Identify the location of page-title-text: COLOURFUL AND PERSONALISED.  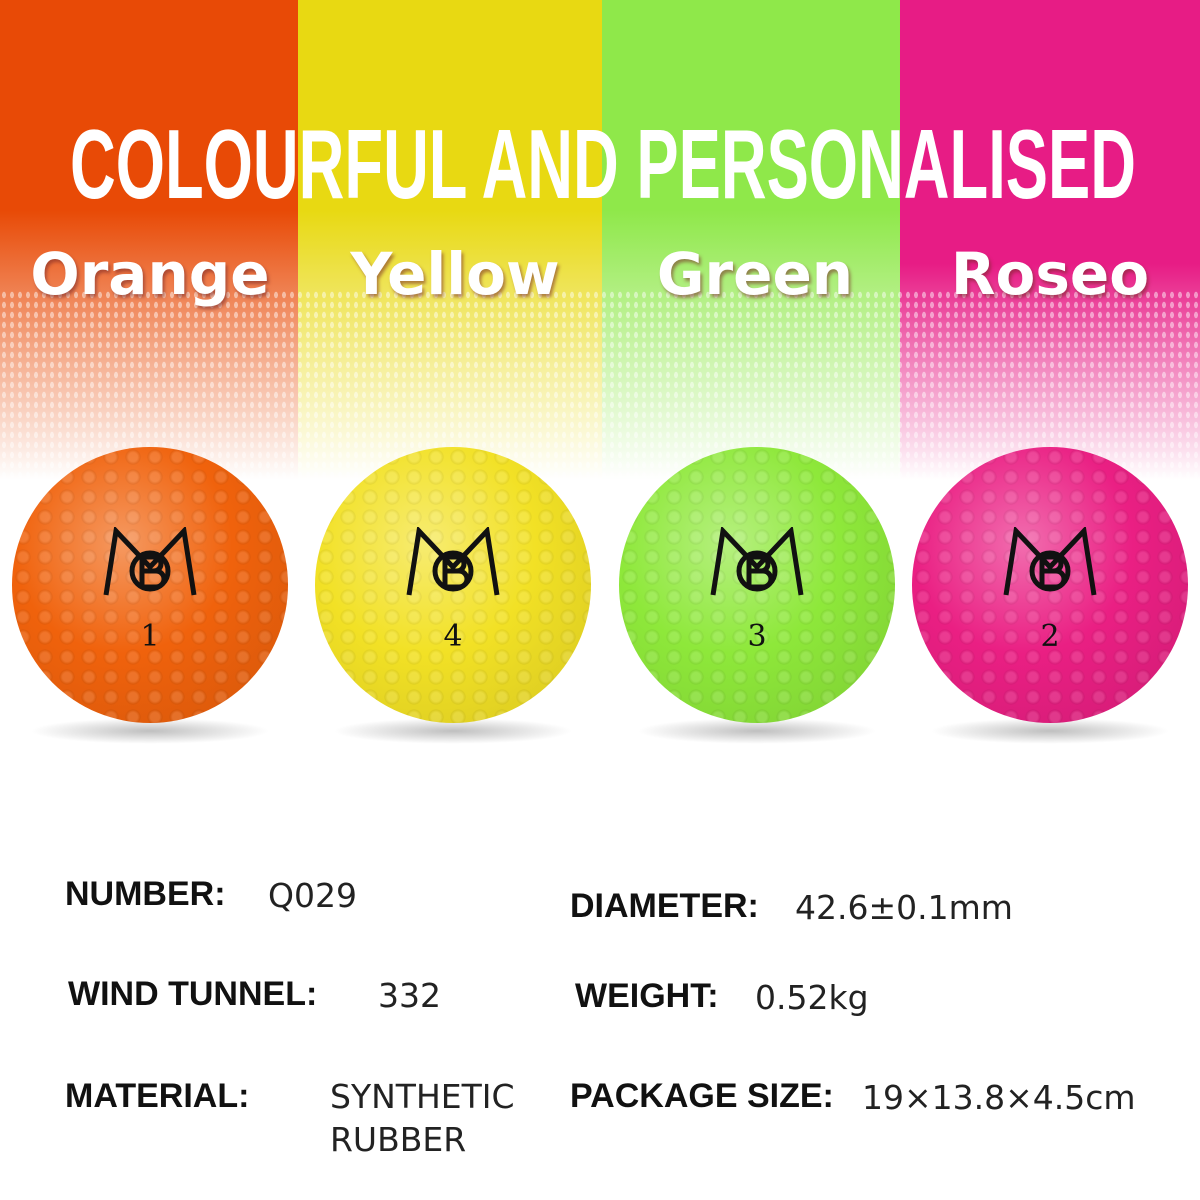
(603, 160).